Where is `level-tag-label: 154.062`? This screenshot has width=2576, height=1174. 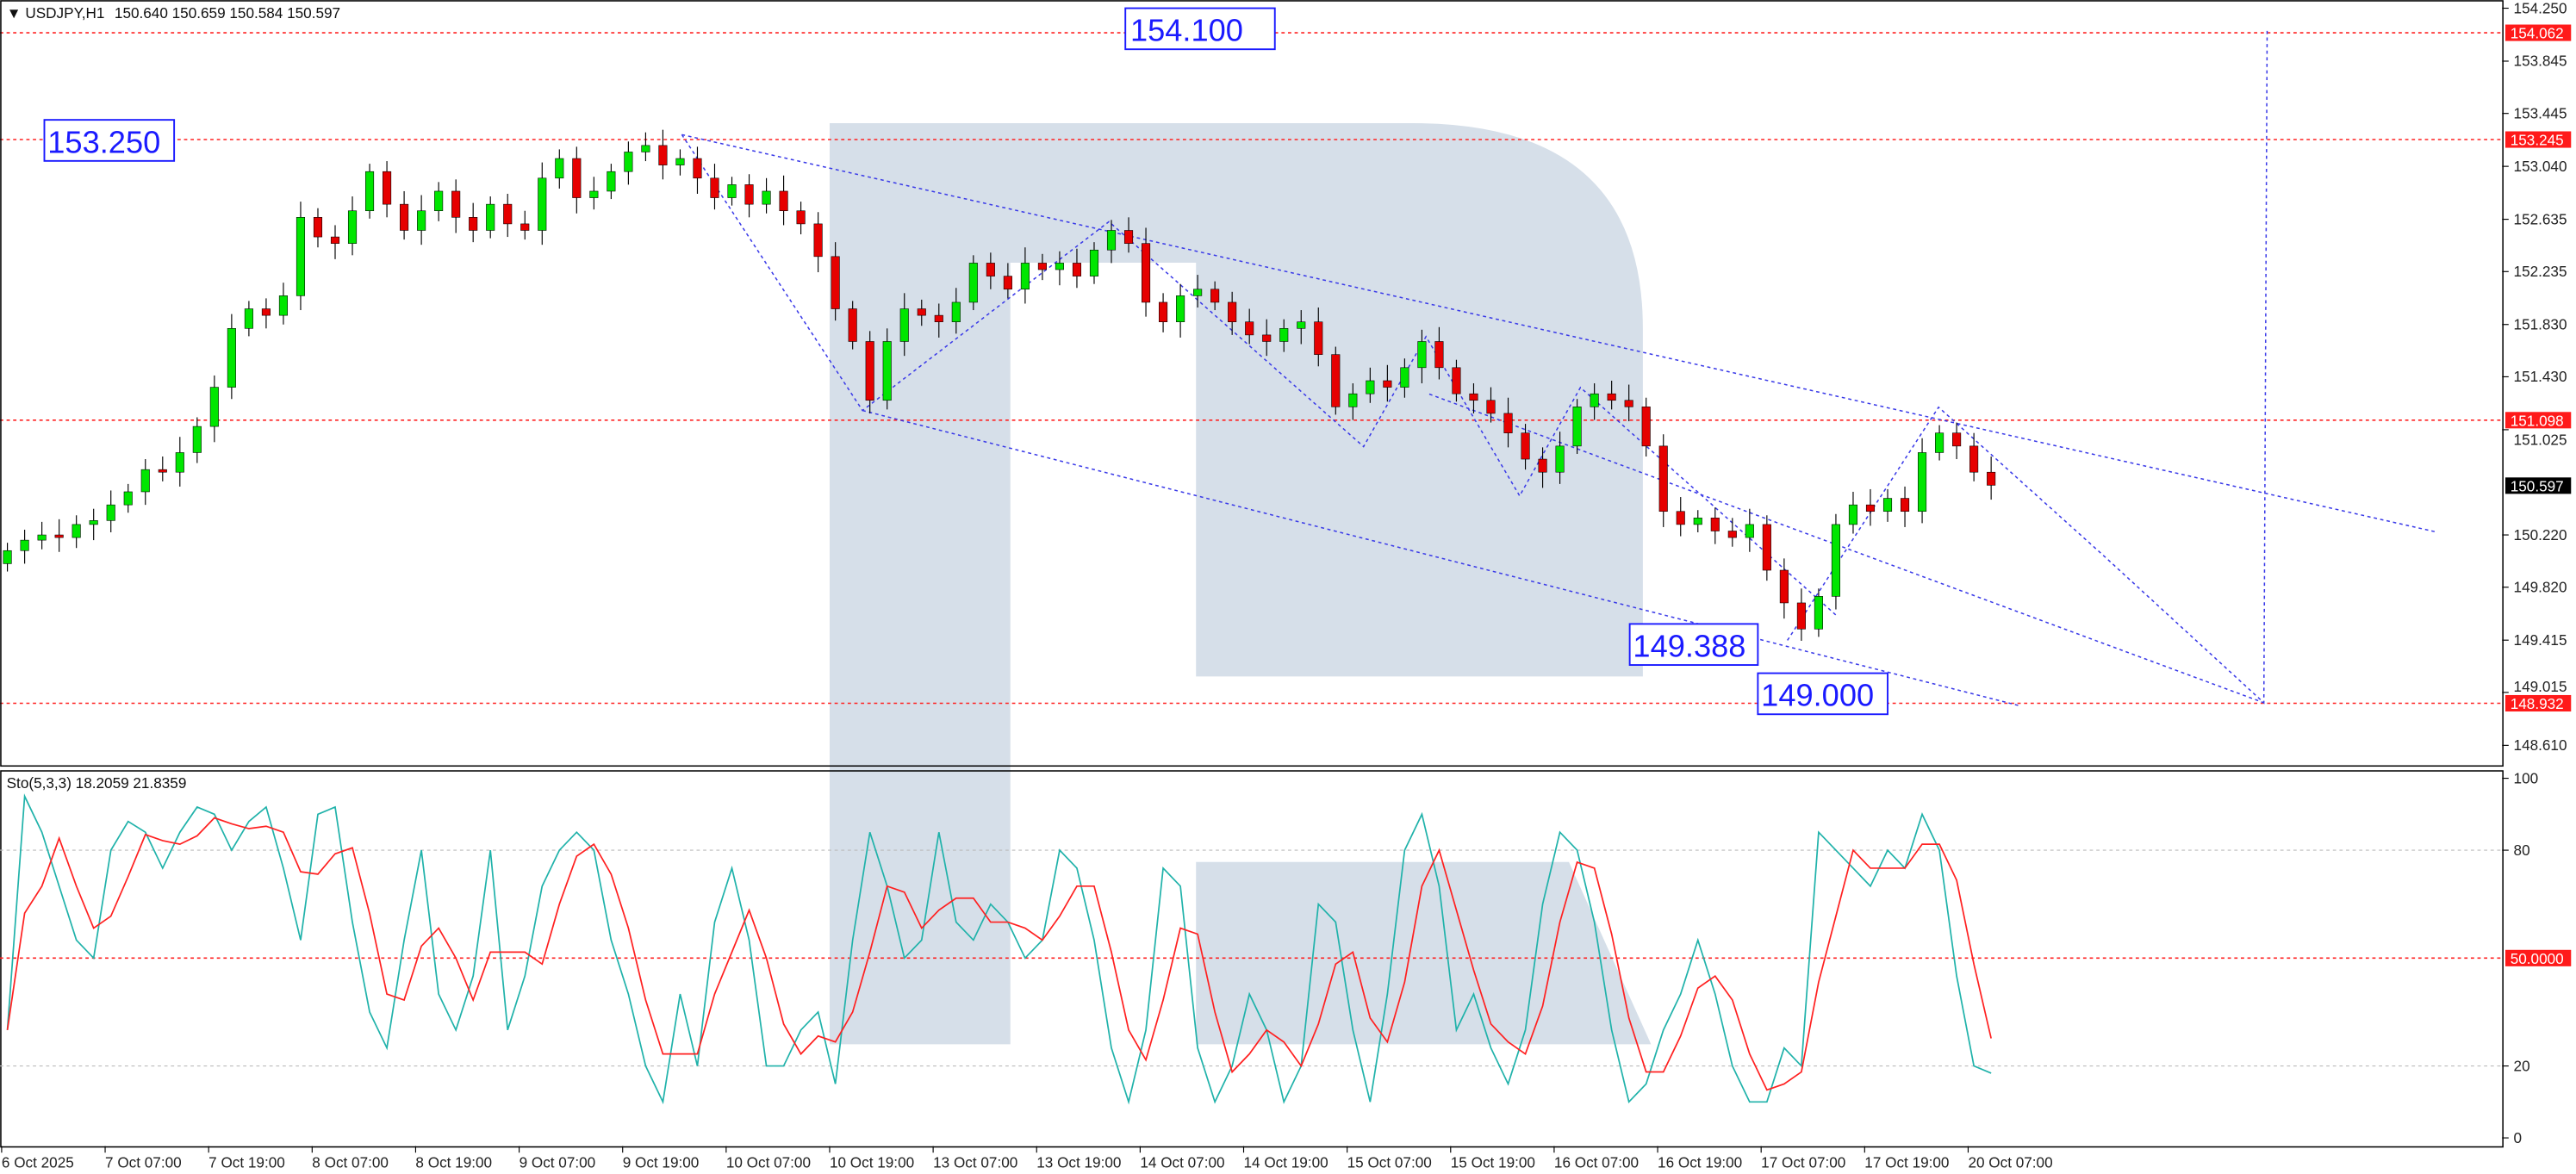 level-tag-label: 154.062 is located at coordinates (2538, 33).